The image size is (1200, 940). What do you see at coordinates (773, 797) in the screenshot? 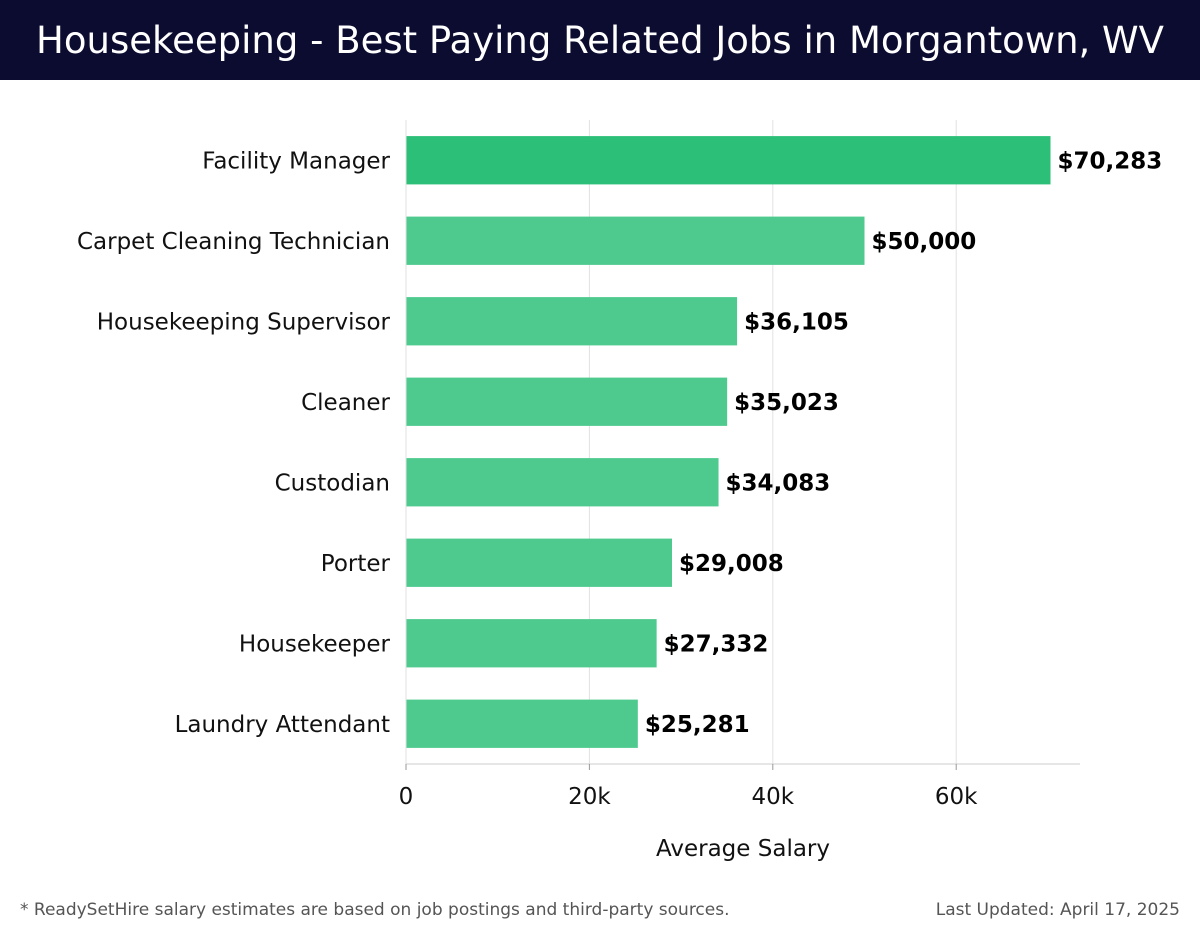
I see `x-tick-label: 40k` at bounding box center [773, 797].